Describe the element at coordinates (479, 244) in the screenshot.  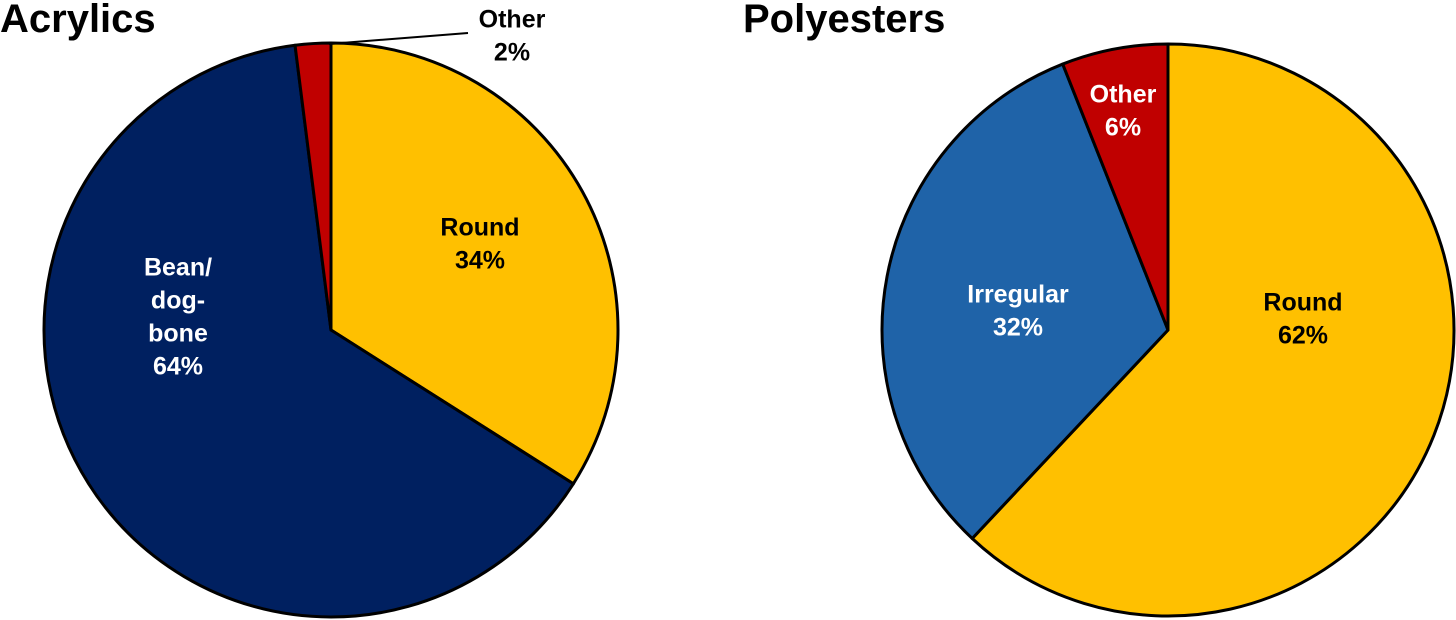
I see `acrylics-label-round: Round 34%` at that location.